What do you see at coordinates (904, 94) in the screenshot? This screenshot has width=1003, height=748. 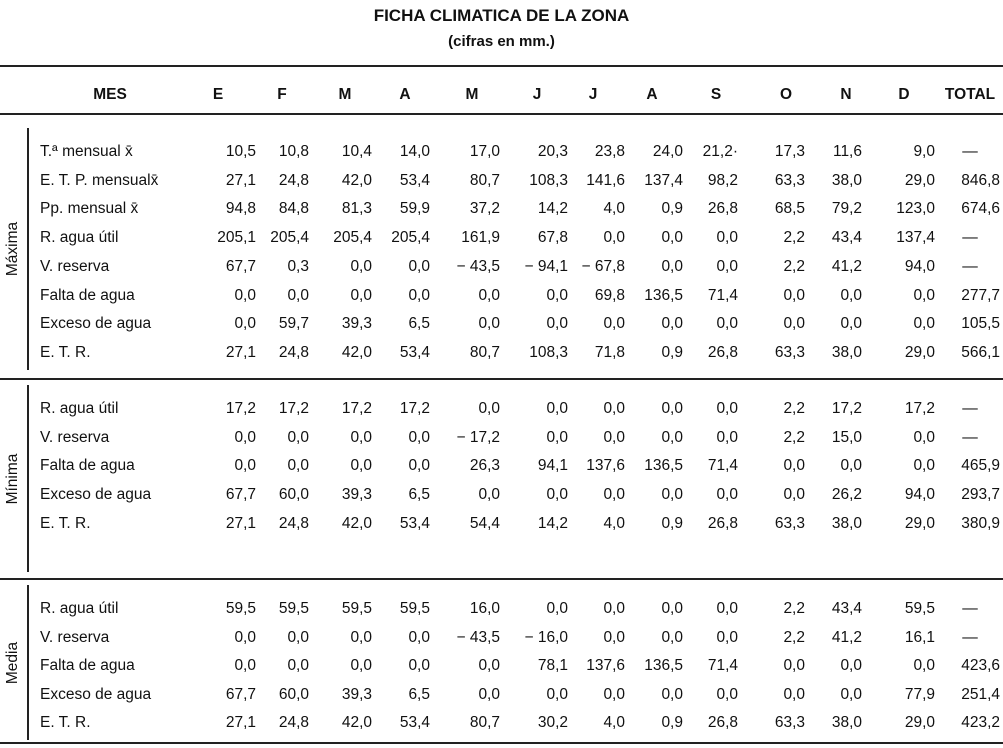 I see `column-header: D` at bounding box center [904, 94].